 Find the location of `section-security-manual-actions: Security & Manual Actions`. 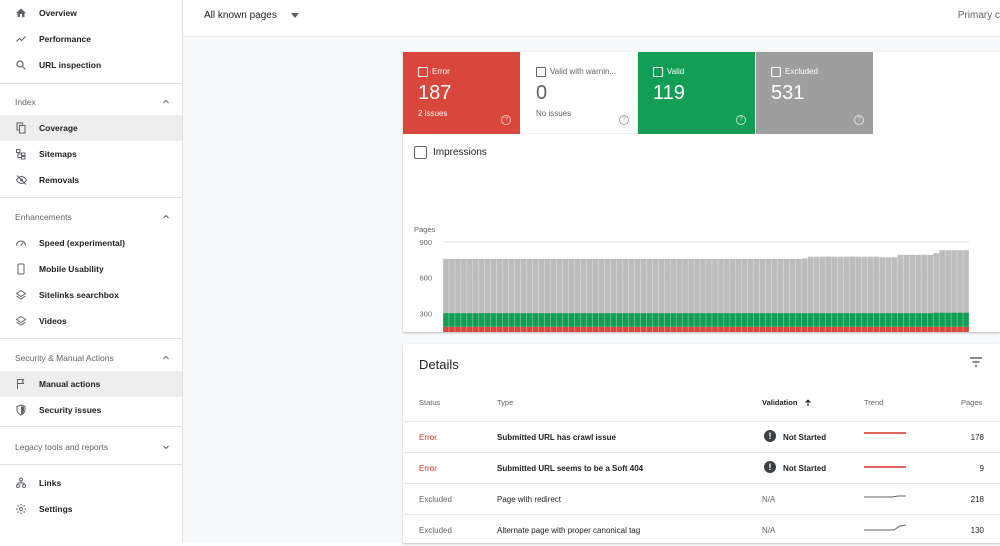

section-security-manual-actions: Security & Manual Actions is located at coordinates (91, 358).